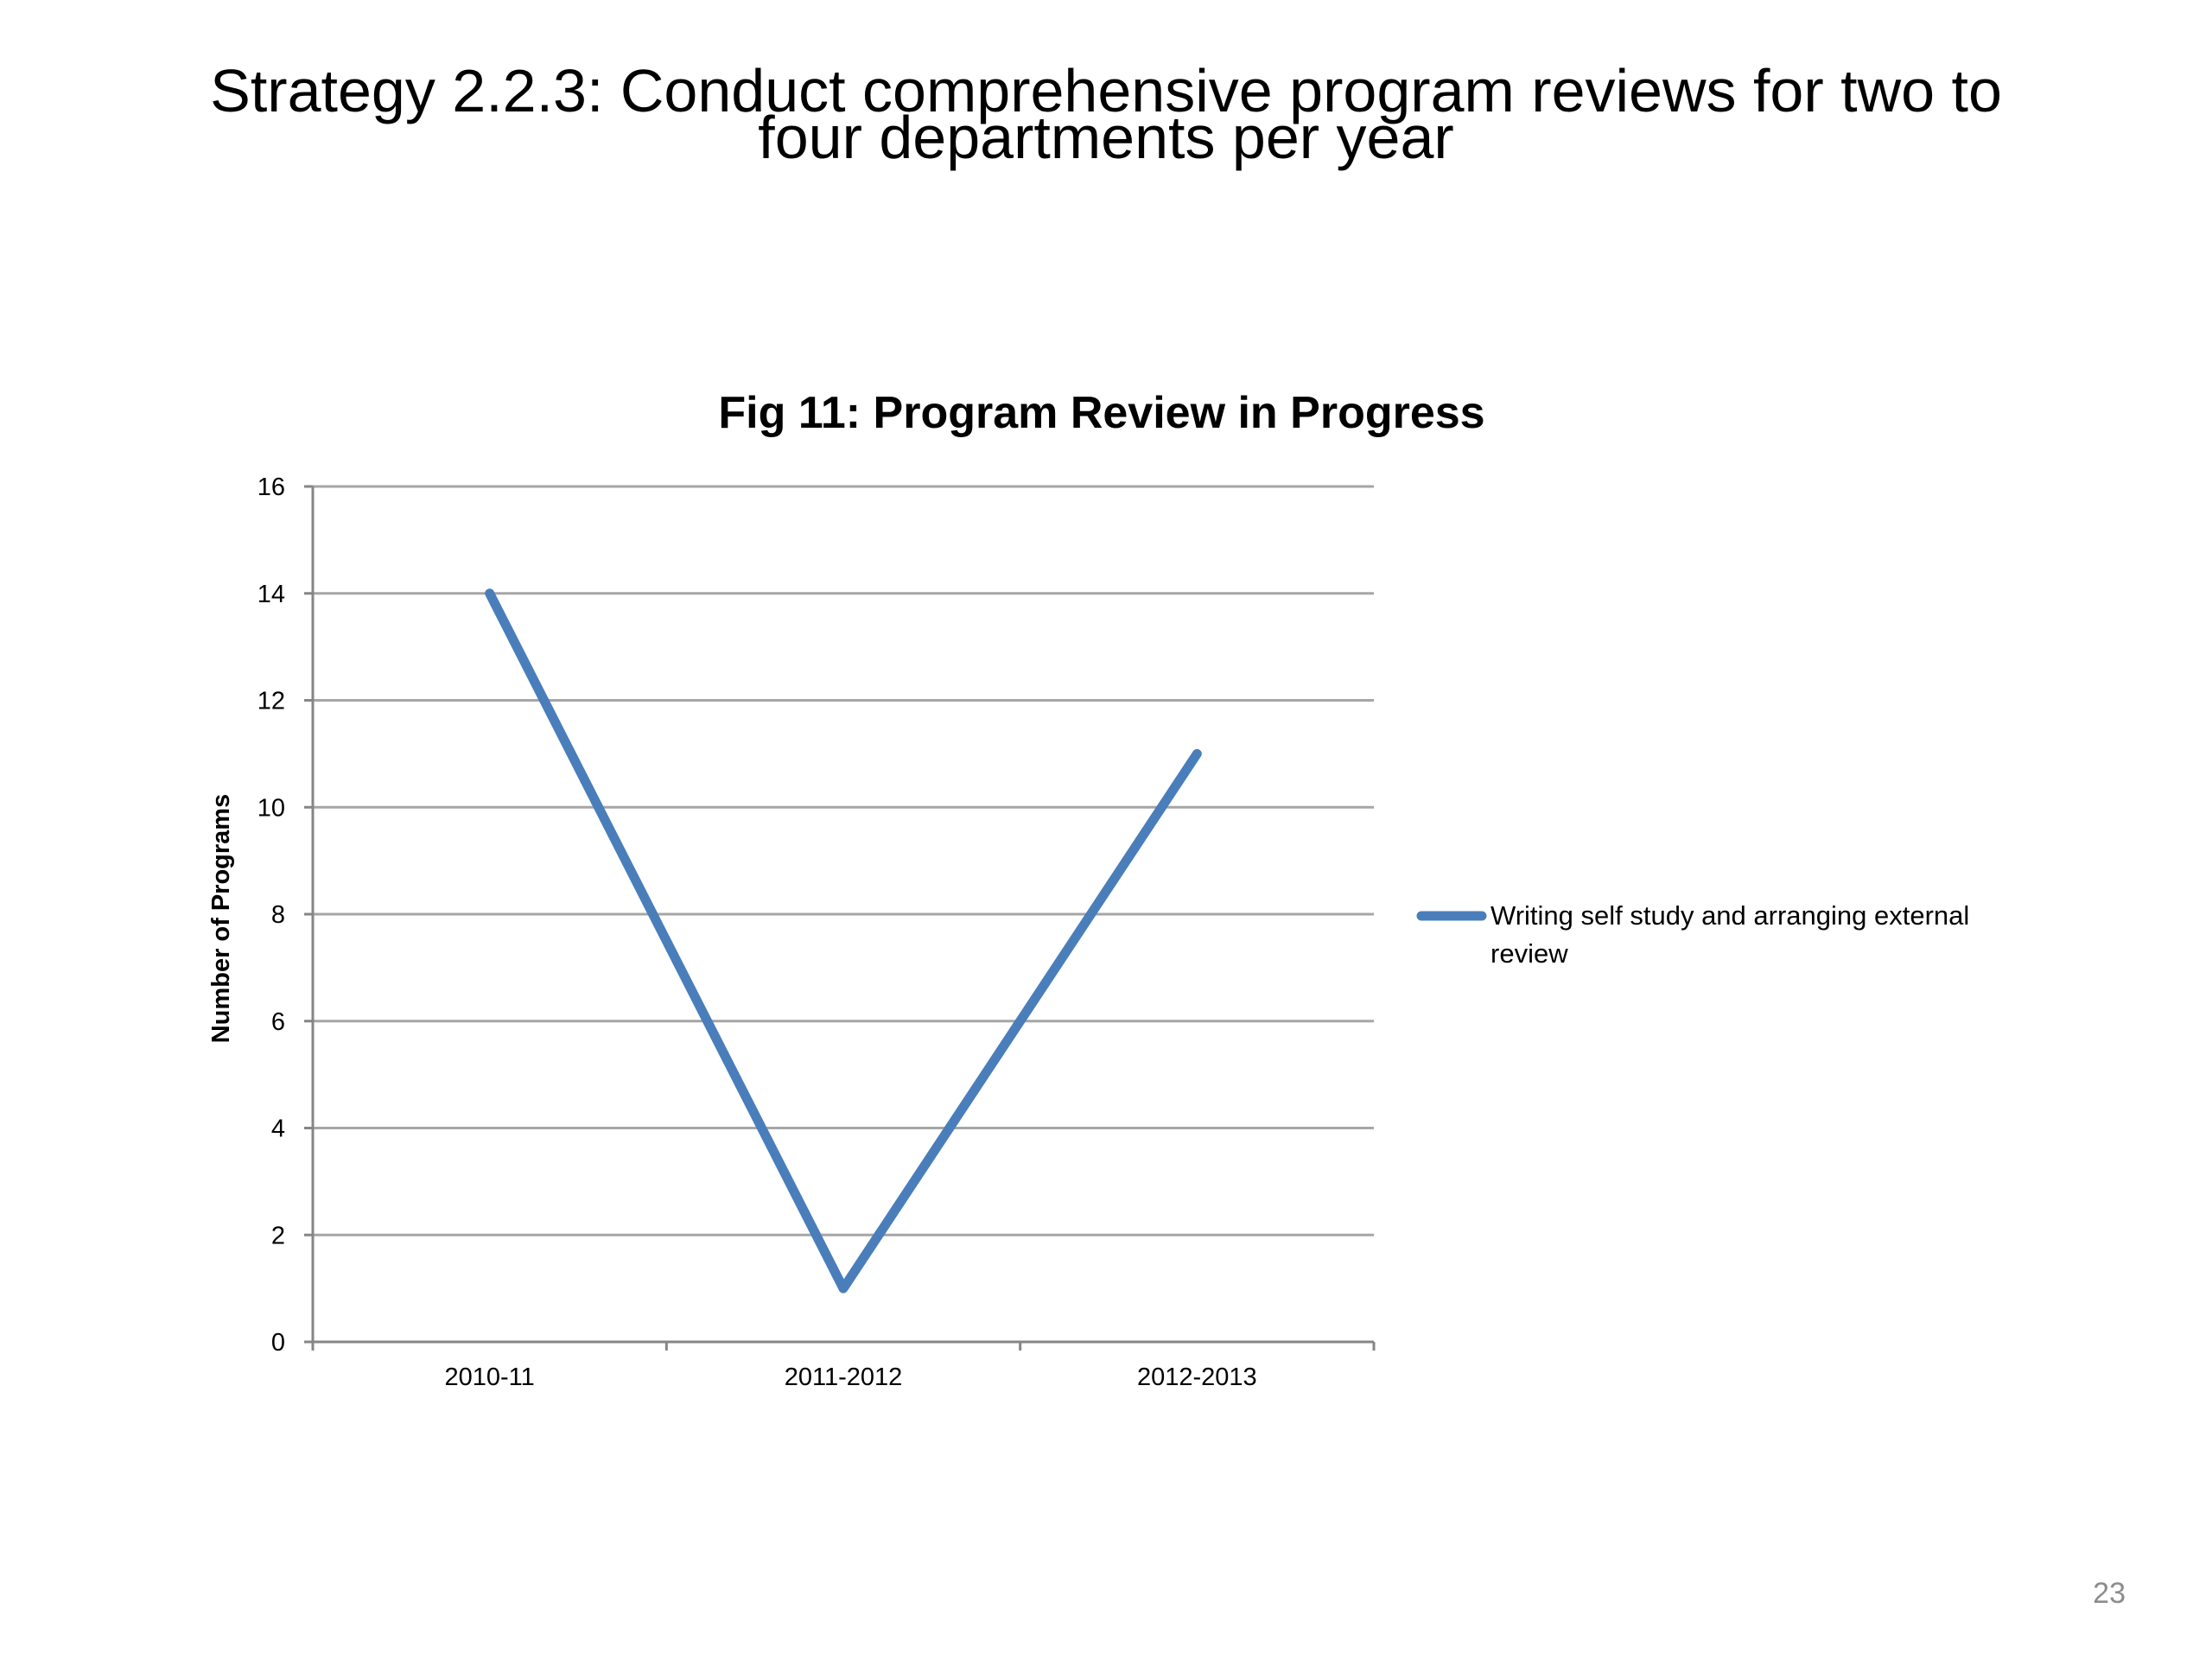 The height and width of the screenshot is (1659, 2212). Describe the element at coordinates (278, 1022) in the screenshot. I see `y-tick-label: 6` at that location.